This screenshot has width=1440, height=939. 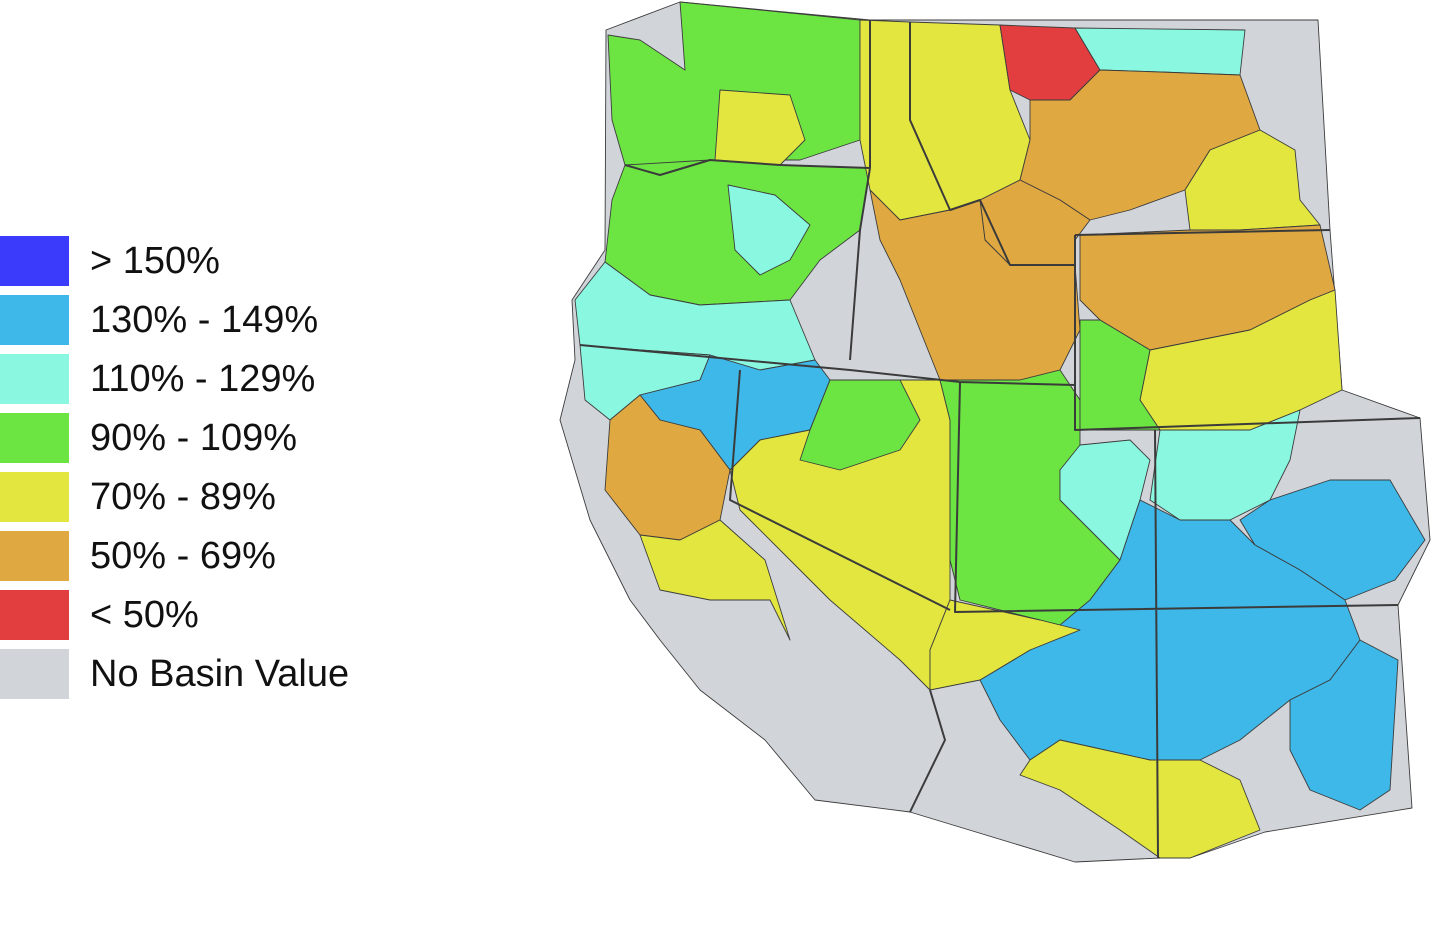 What do you see at coordinates (144, 615) in the screenshot?
I see `legend-label: < 50%` at bounding box center [144, 615].